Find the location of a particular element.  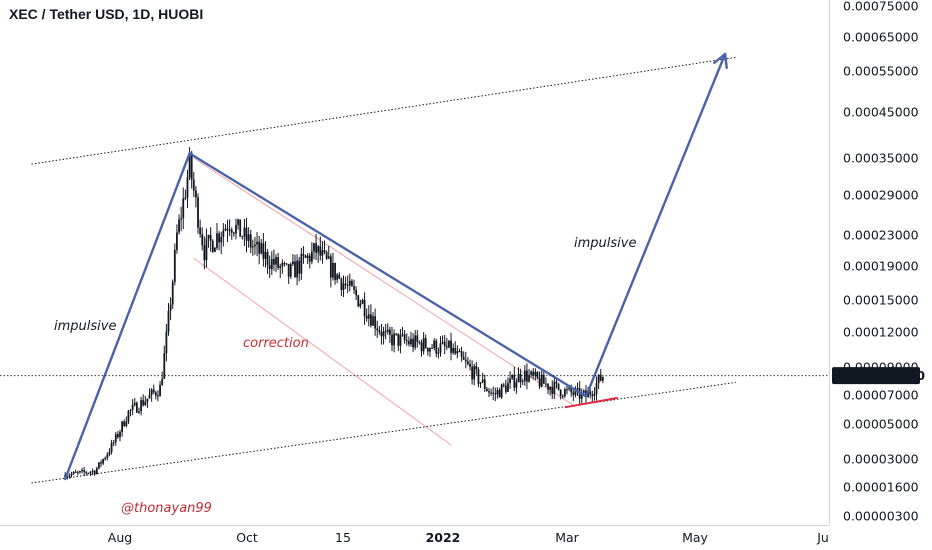

author-watermark: @thonayan99 is located at coordinates (166, 508).